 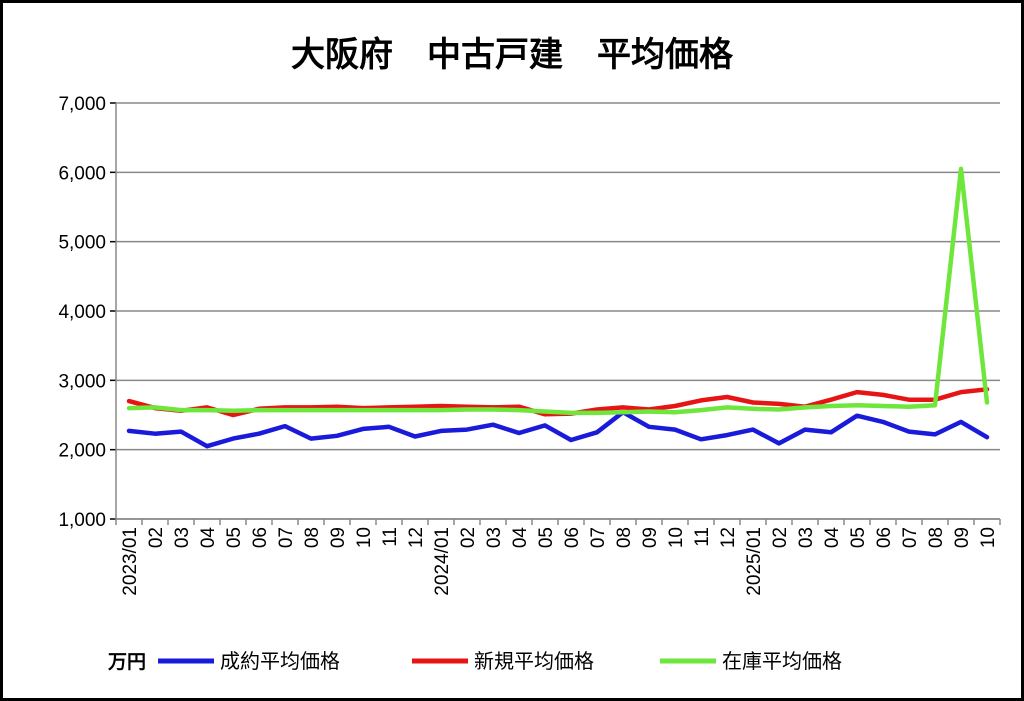 What do you see at coordinates (782, 661) in the screenshot?
I see `legend-label-3: 在庫平均価格` at bounding box center [782, 661].